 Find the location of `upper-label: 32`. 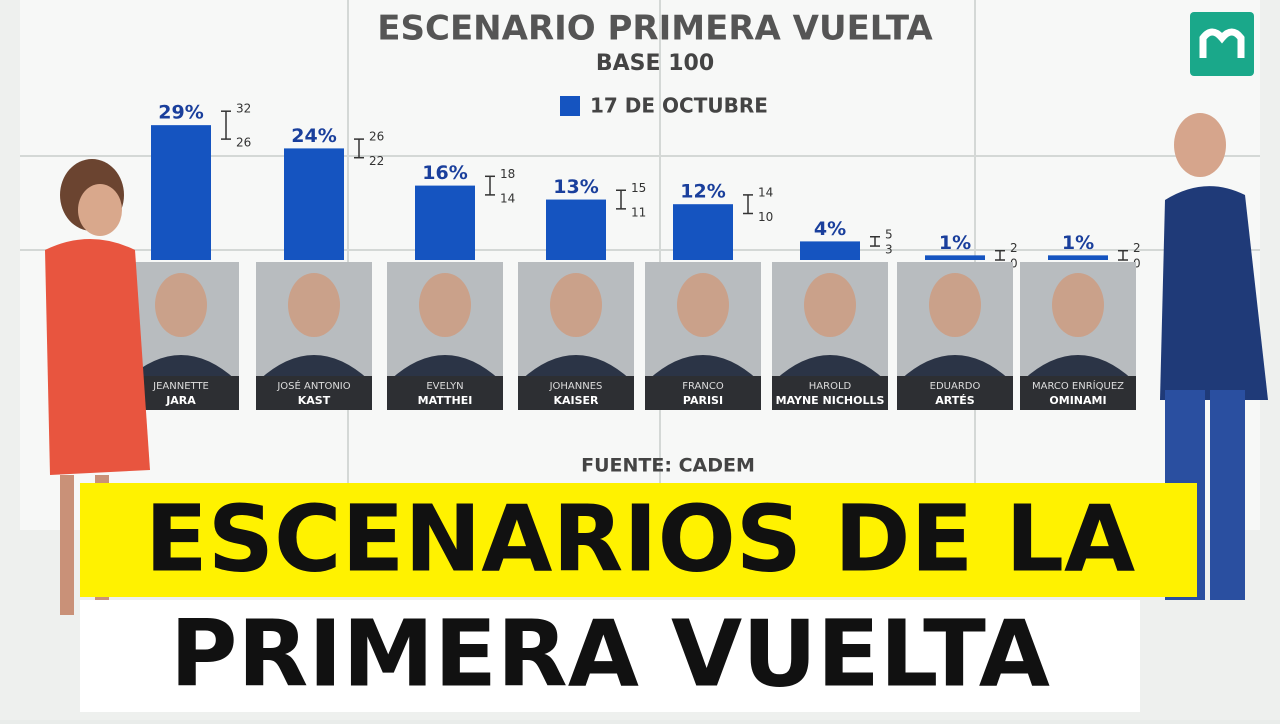

upper-label: 32 is located at coordinates (243, 109).